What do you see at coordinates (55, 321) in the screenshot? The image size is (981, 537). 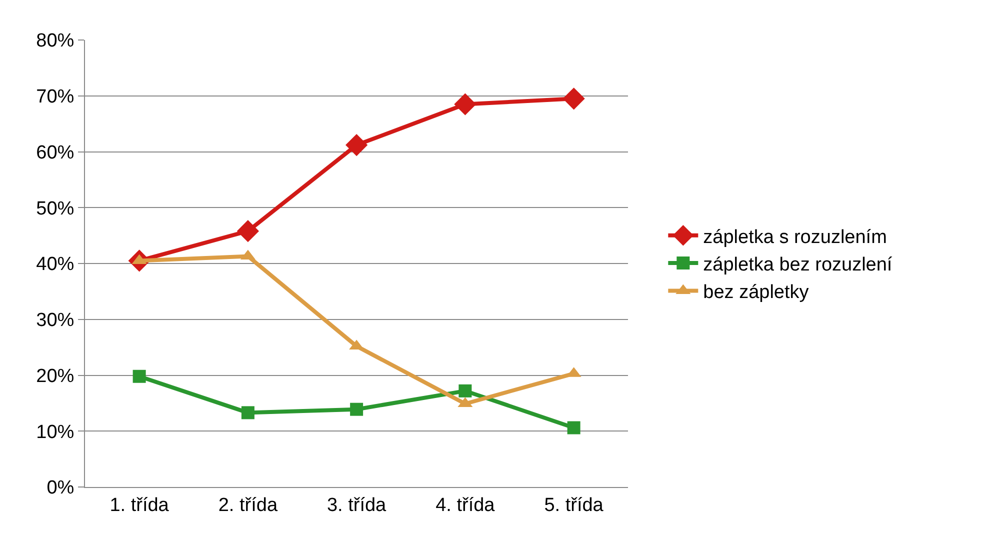 I see `y-tick-label: 30%` at bounding box center [55, 321].